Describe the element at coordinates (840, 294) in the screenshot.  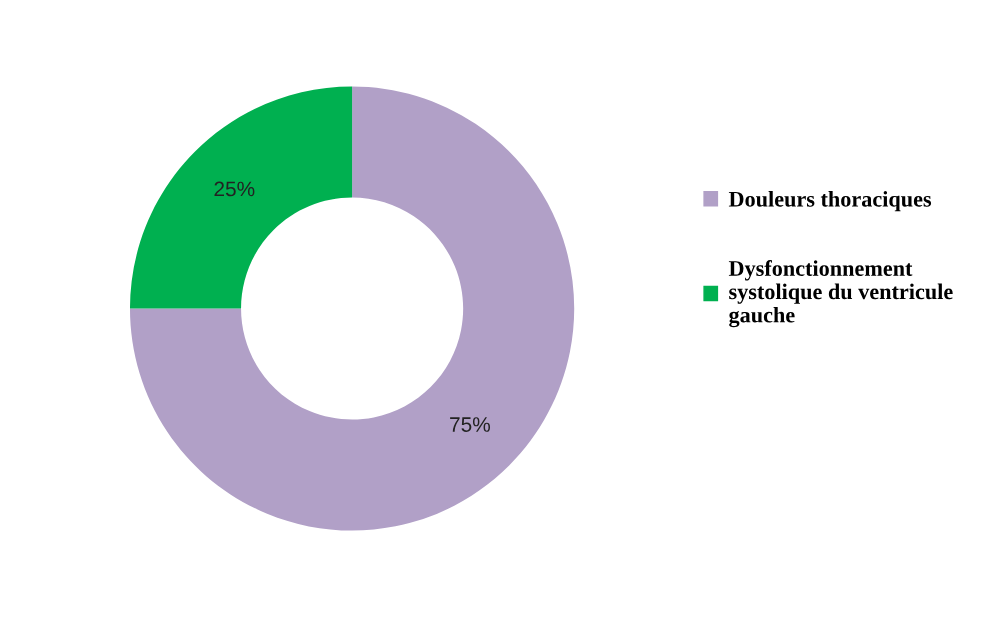
I see `legend-label: Dysfonctionnement systolique du ventricule gauche` at that location.